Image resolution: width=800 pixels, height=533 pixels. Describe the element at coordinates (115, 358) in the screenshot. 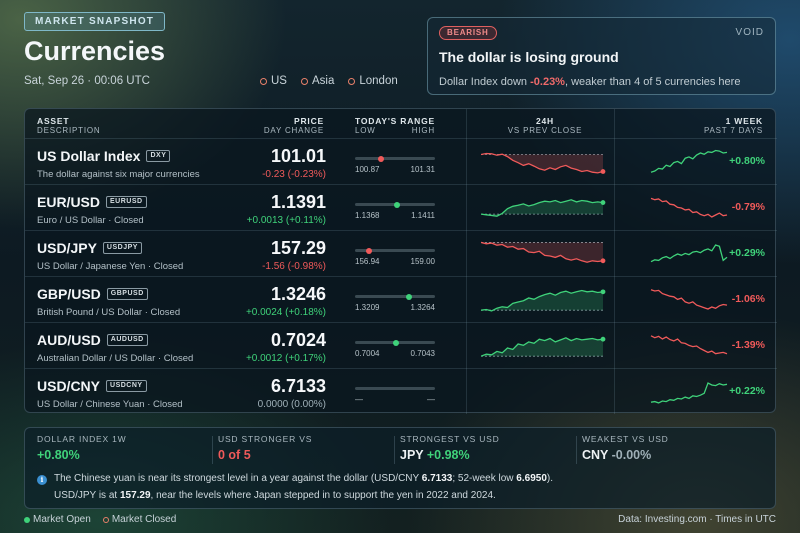

I see `asset-description: Australian Dollar / US Dollar · Closed` at that location.